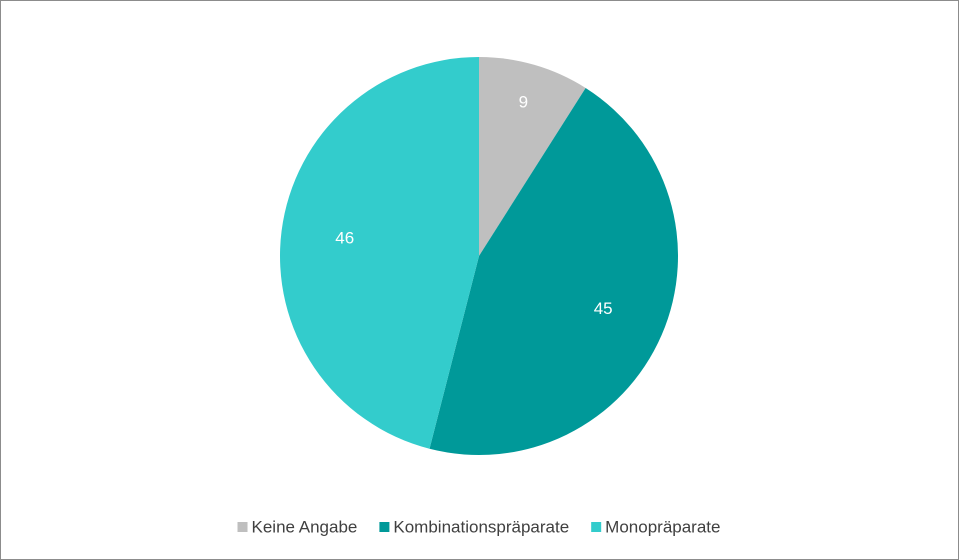 This screenshot has width=959, height=560. I want to click on data-label: 45, so click(603, 308).